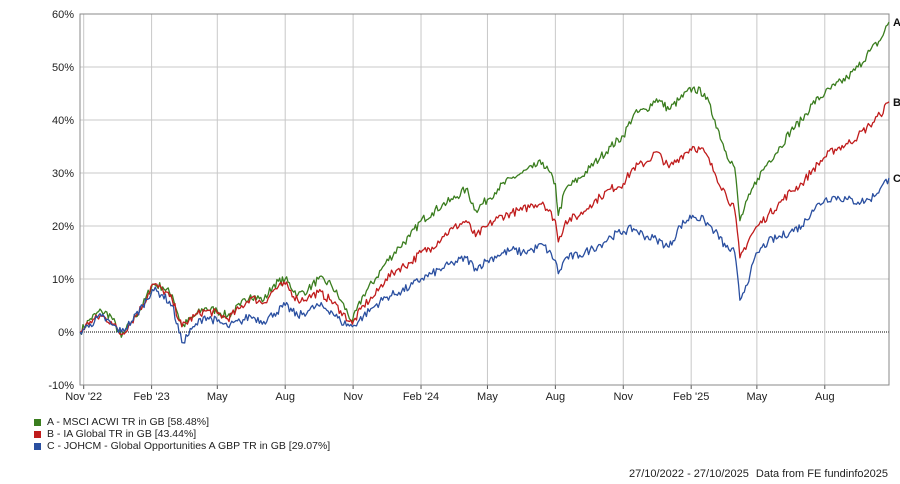 The width and height of the screenshot is (900, 484). I want to click on legend-label-a: A - MSCI ACWI TR in GB [58.48%], so click(128, 422).